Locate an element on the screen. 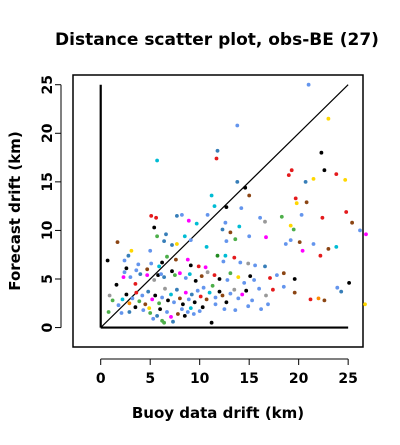 The width and height of the screenshot is (400, 445). y-axis-label: Forecast drift (km) is located at coordinates (15, 210).